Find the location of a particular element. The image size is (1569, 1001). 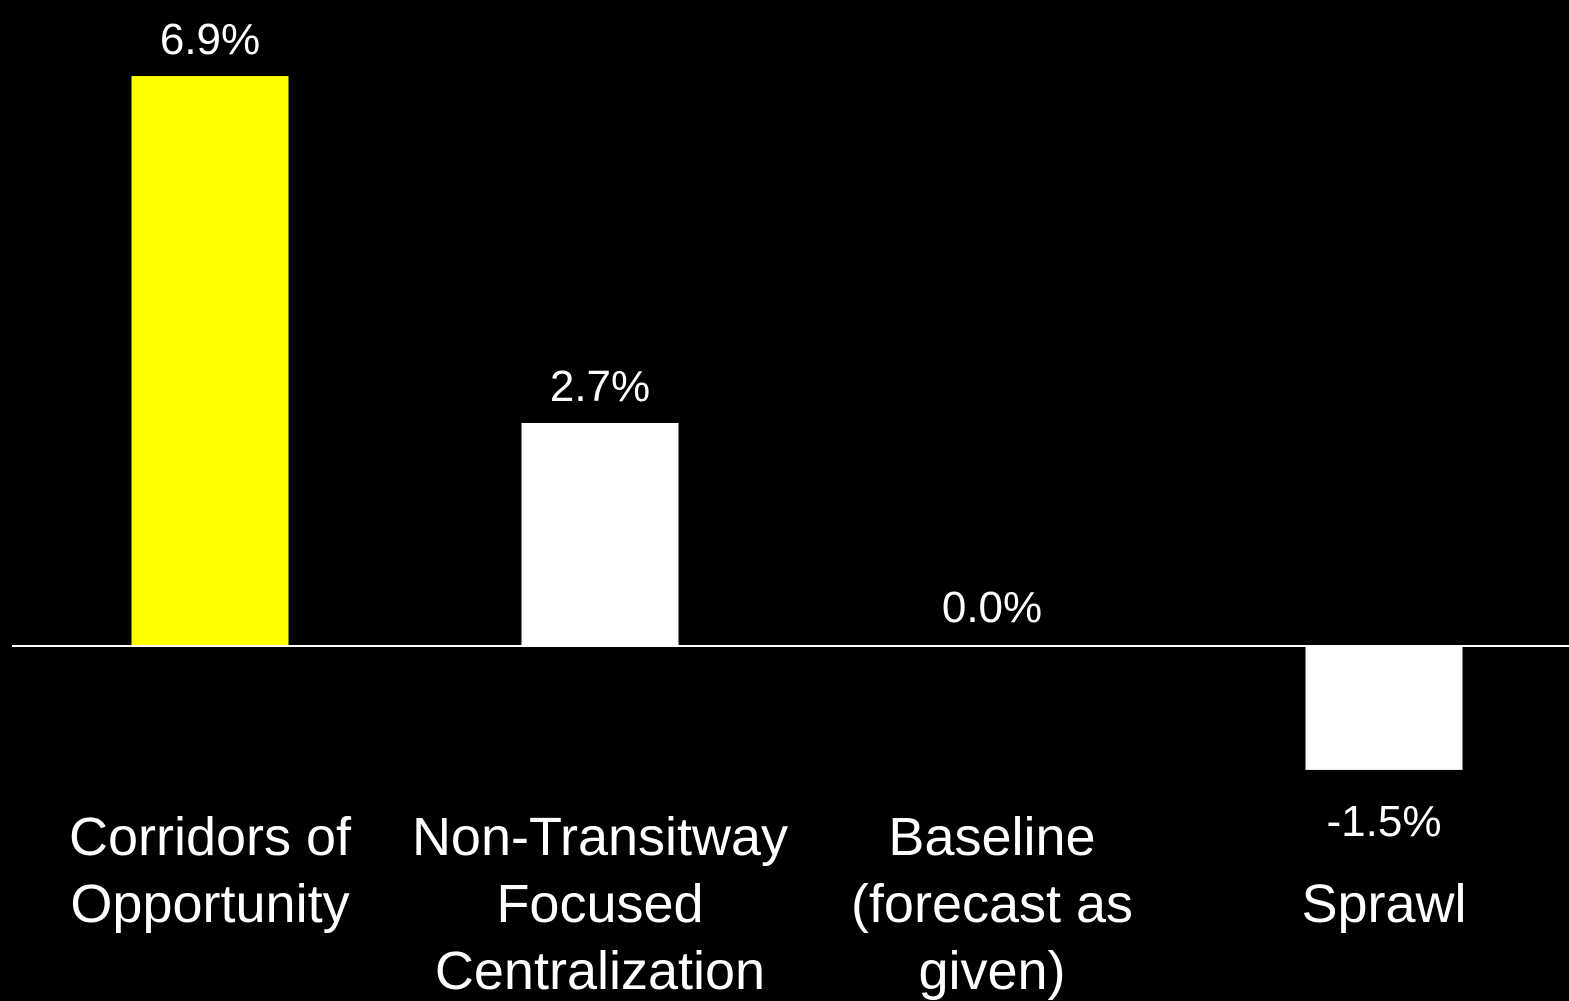

category-label-1-line-1: Focused is located at coordinates (599, 904).